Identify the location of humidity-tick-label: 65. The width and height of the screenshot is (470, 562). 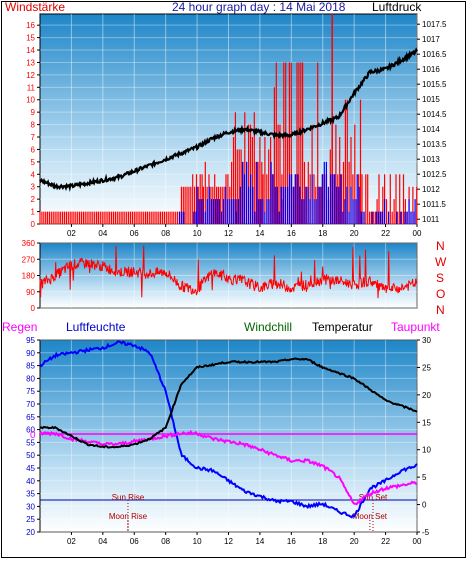
(30, 417).